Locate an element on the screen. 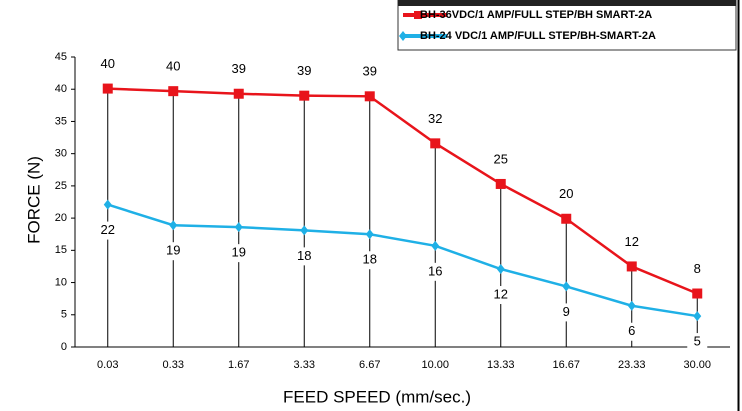  data-label: 20 is located at coordinates (566, 193).